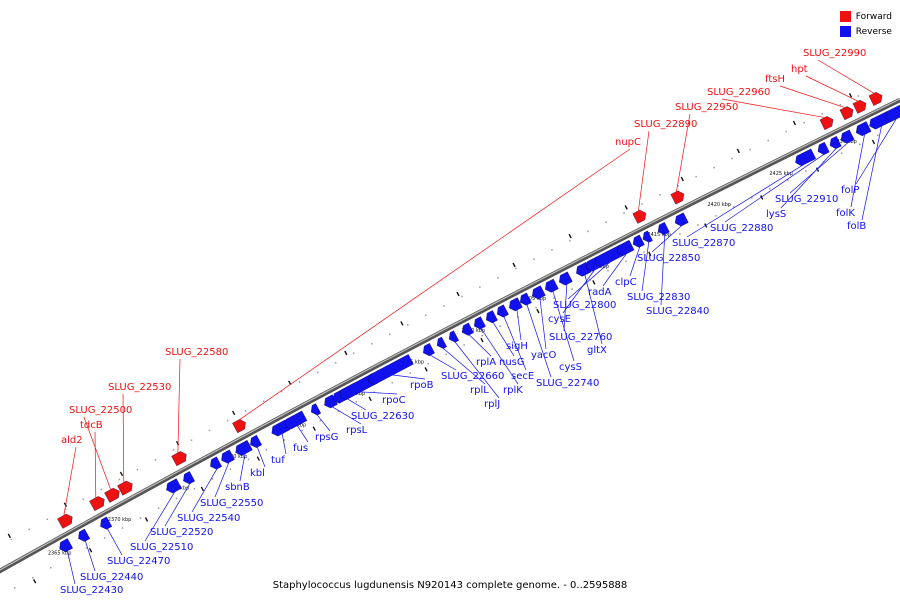 This screenshot has height=600, width=900. I want to click on gene-arrow-sbnB, so click(244, 448).